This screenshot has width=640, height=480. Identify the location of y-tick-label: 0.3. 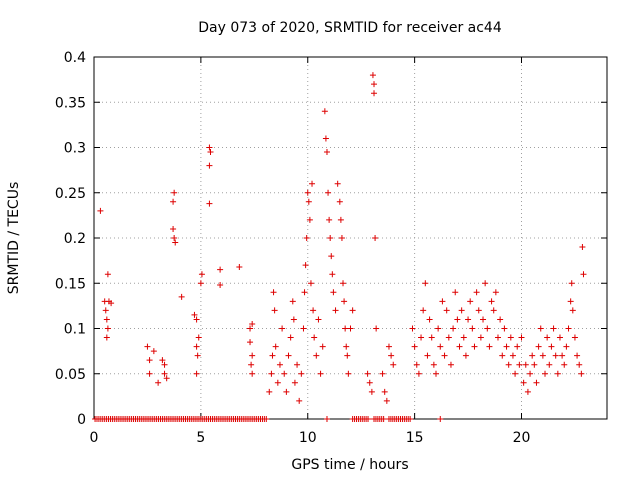
(75, 149).